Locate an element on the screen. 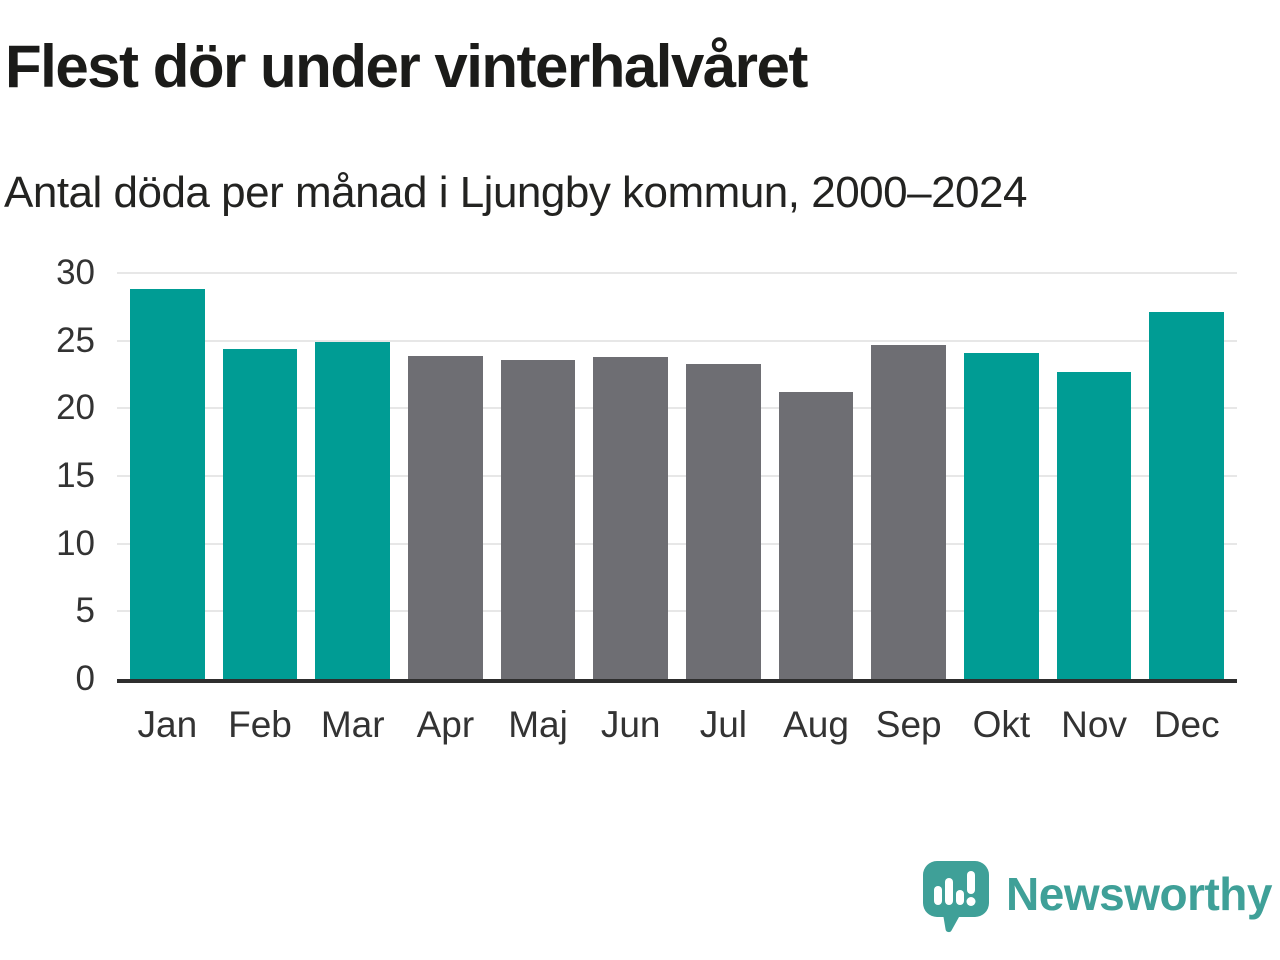  x-tick-label-jan: Jan is located at coordinates (167, 724).